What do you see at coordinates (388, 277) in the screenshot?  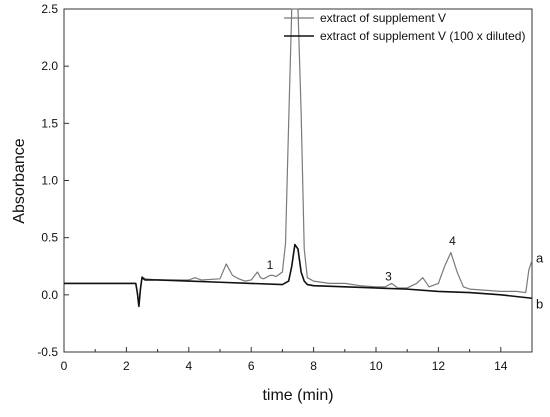 I see `peak-label: 3` at bounding box center [388, 277].